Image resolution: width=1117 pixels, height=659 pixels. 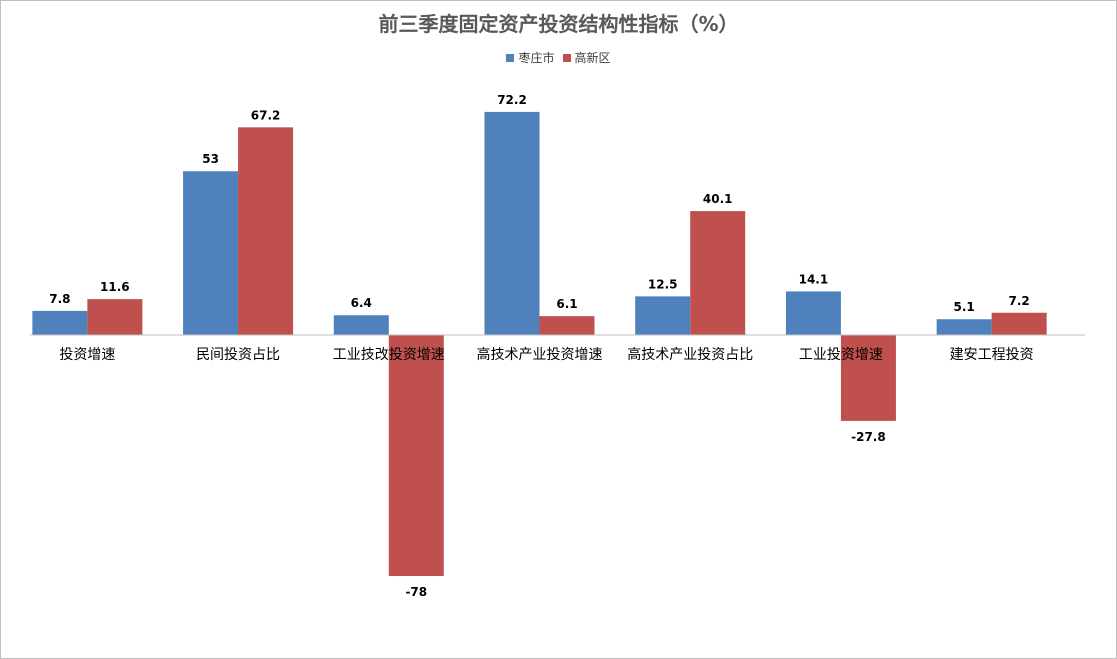 I want to click on data-label: 53, so click(x=210, y=159).